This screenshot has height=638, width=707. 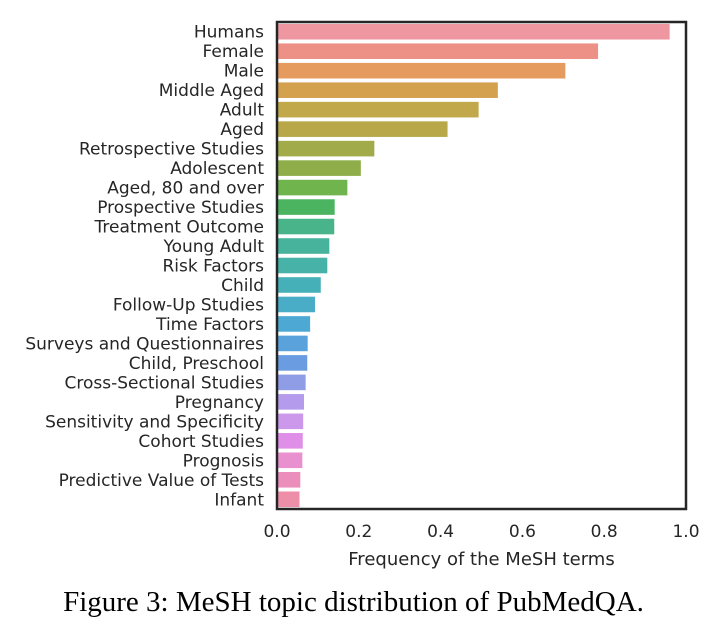 I want to click on category-label: Predictive Value of Tests, so click(x=162, y=481).